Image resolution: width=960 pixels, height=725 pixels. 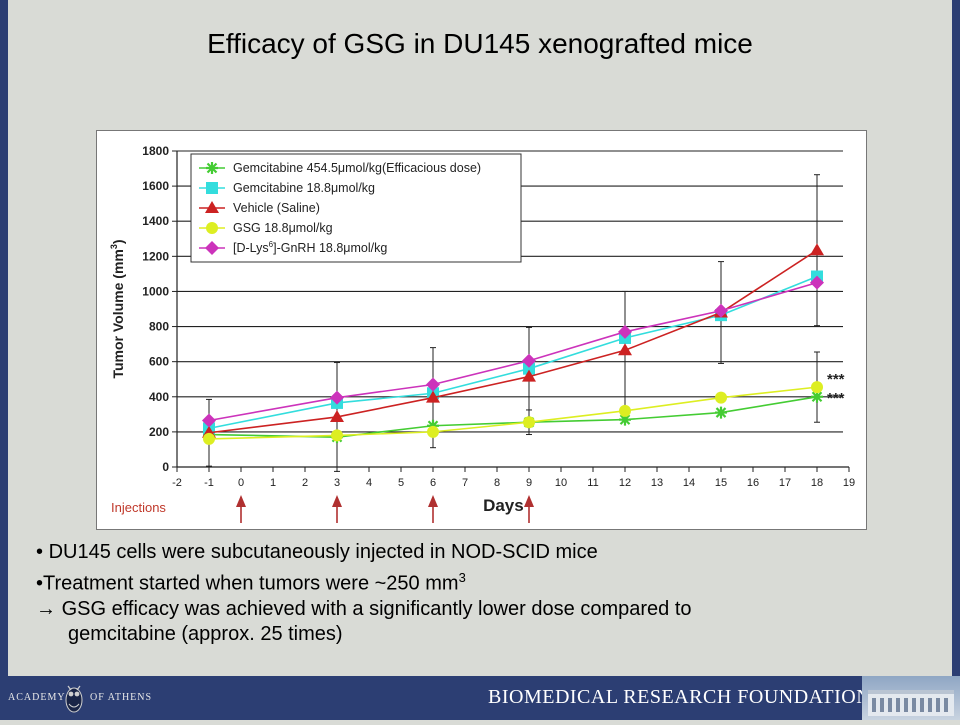 What do you see at coordinates (121, 697) in the screenshot?
I see `of-athens-label: OF ATHENS` at bounding box center [121, 697].